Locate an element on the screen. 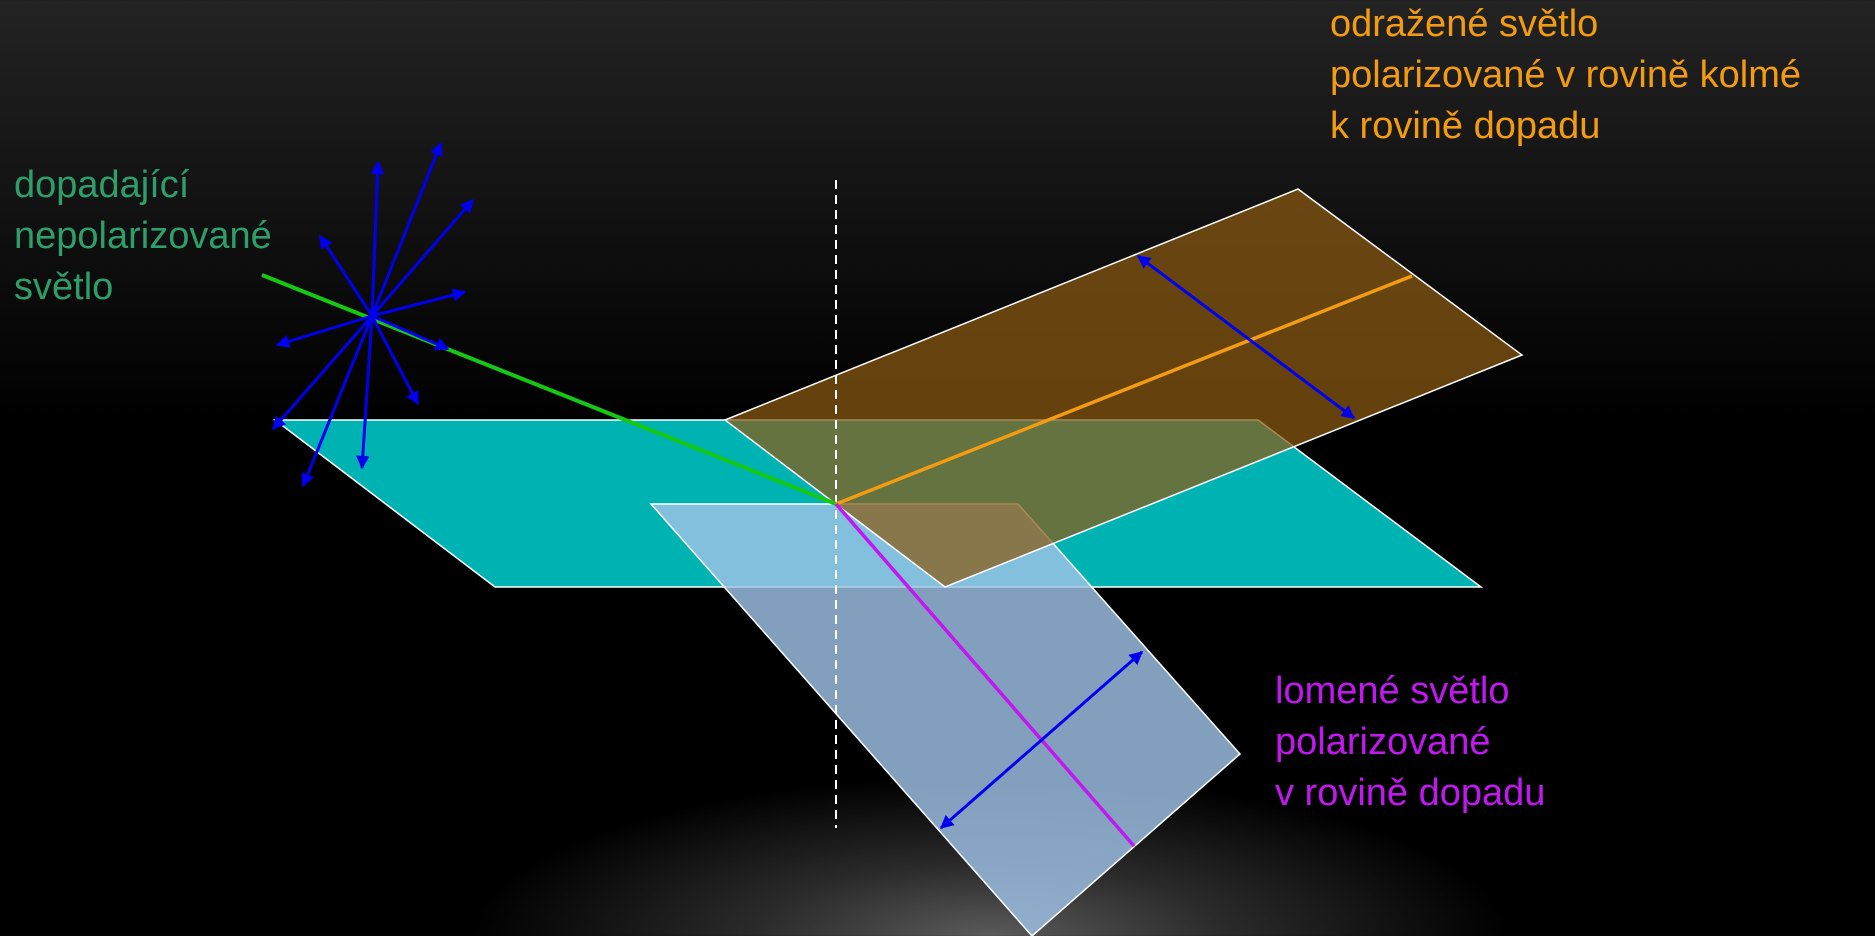 Image resolution: width=1875 pixels, height=936 pixels. reflected-polarization-double-arrow-icon is located at coordinates (1246, 337).